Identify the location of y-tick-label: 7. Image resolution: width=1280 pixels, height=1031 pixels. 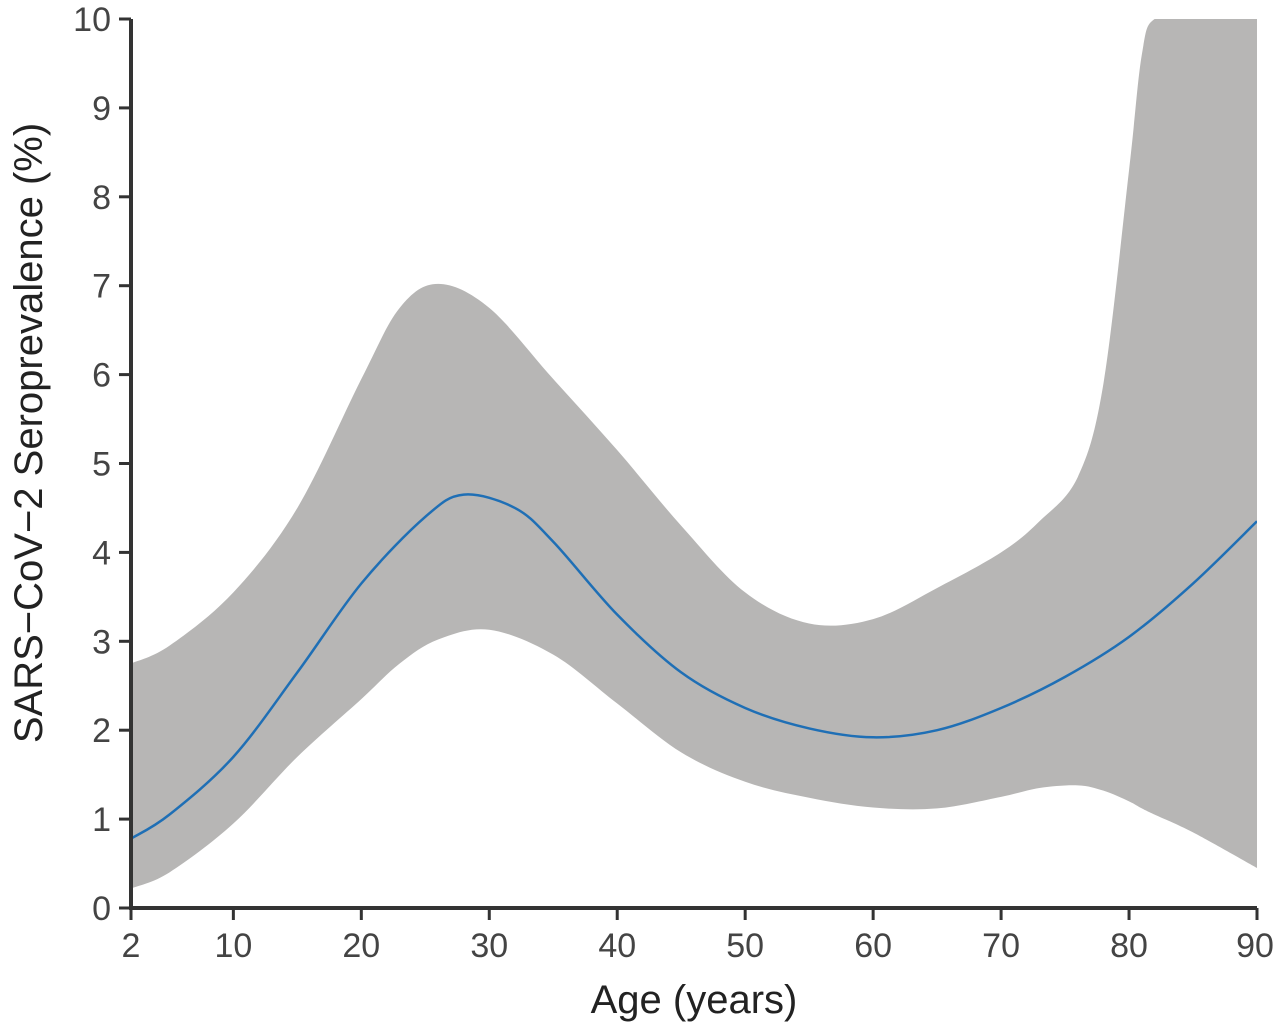
(101, 287).